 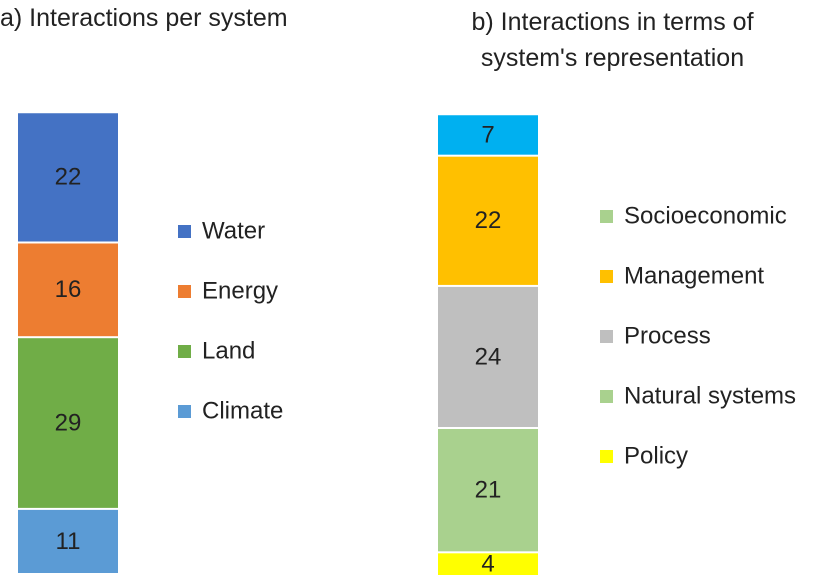 What do you see at coordinates (667, 335) in the screenshot?
I see `legend-label: Process` at bounding box center [667, 335].